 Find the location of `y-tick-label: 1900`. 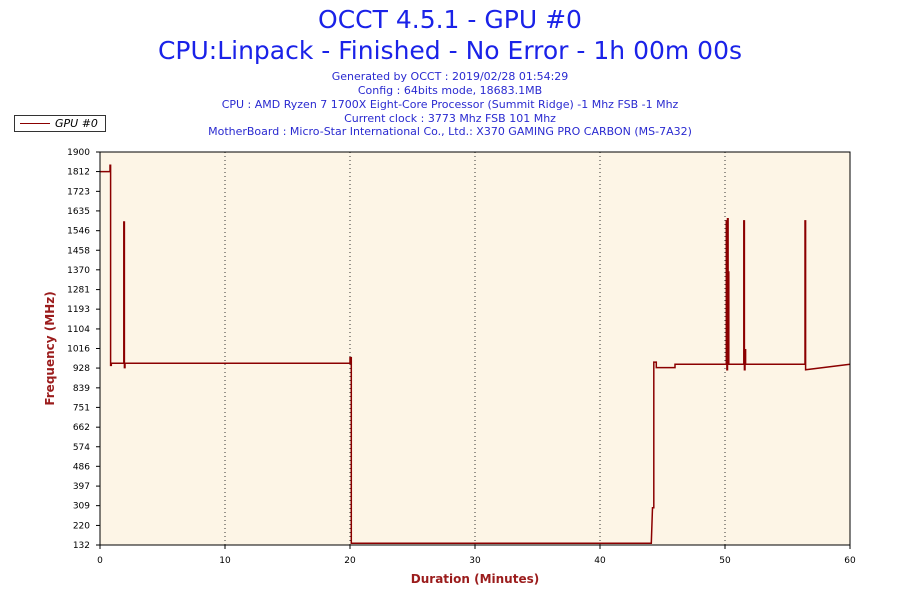

y-tick-label: 1900 is located at coordinates (78, 153).